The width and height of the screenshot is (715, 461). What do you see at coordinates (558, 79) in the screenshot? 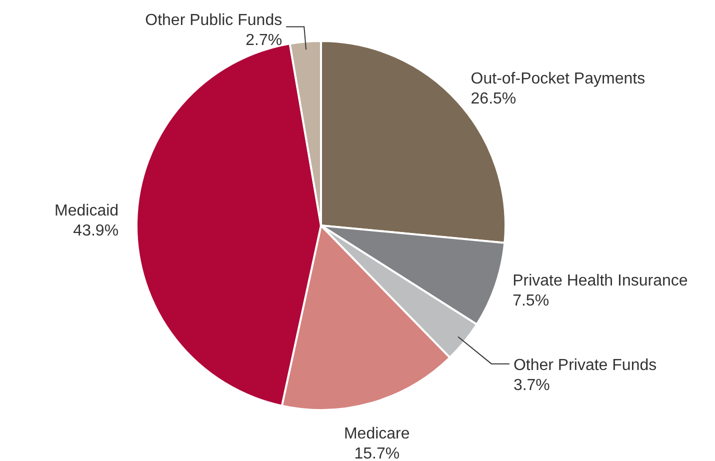
I see `slice-label: Out-of-Pocket Payments` at bounding box center [558, 79].